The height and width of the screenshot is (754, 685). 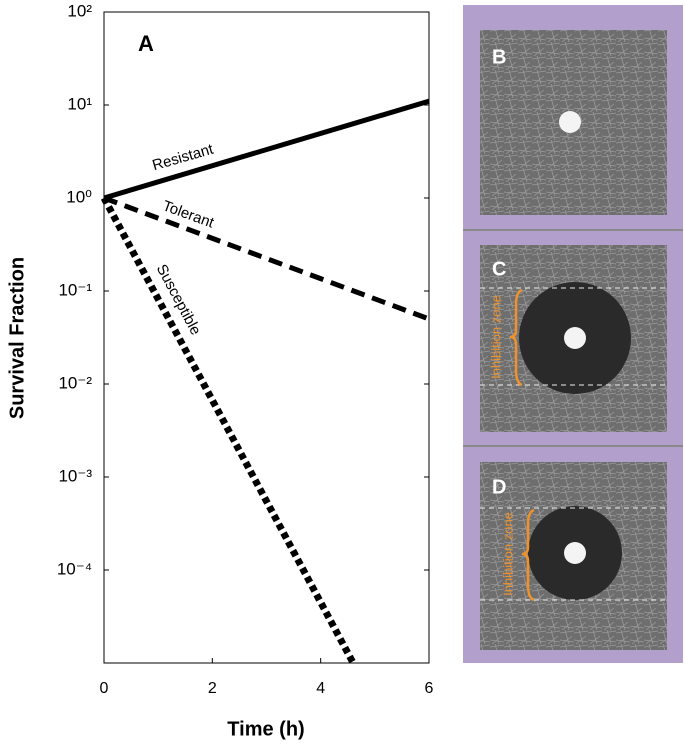 What do you see at coordinates (499, 269) in the screenshot?
I see `panel-label: C` at bounding box center [499, 269].